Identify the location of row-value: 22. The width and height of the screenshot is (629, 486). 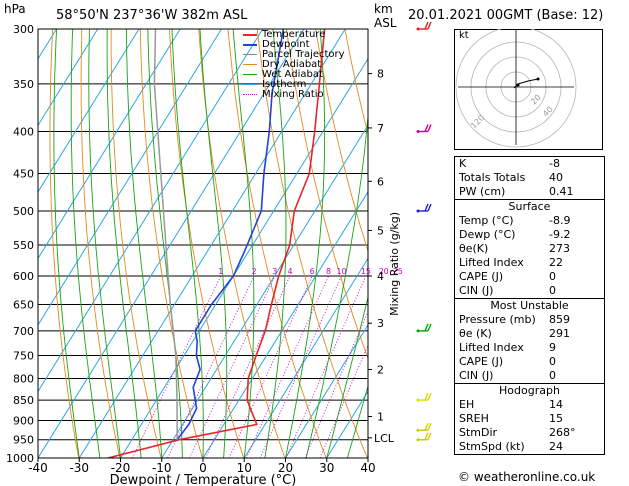
(556, 262).